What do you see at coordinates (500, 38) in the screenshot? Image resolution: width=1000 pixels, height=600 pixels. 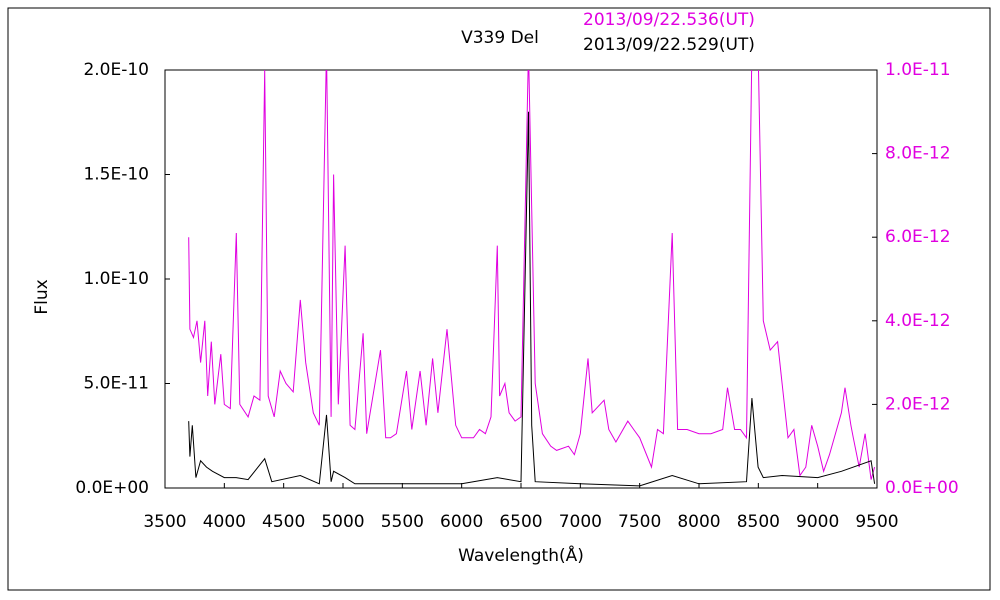 I see `chart-title: V339 Del` at bounding box center [500, 38].